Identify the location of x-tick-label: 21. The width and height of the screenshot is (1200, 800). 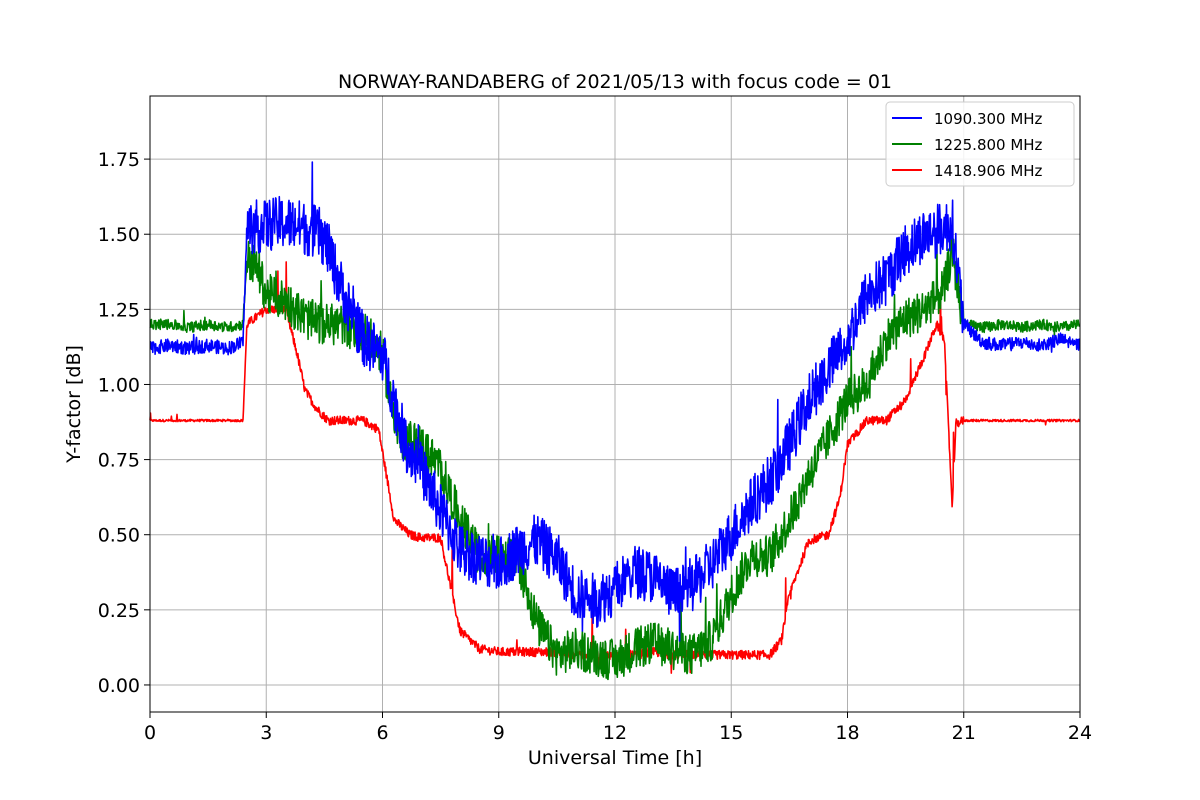
(964, 733).